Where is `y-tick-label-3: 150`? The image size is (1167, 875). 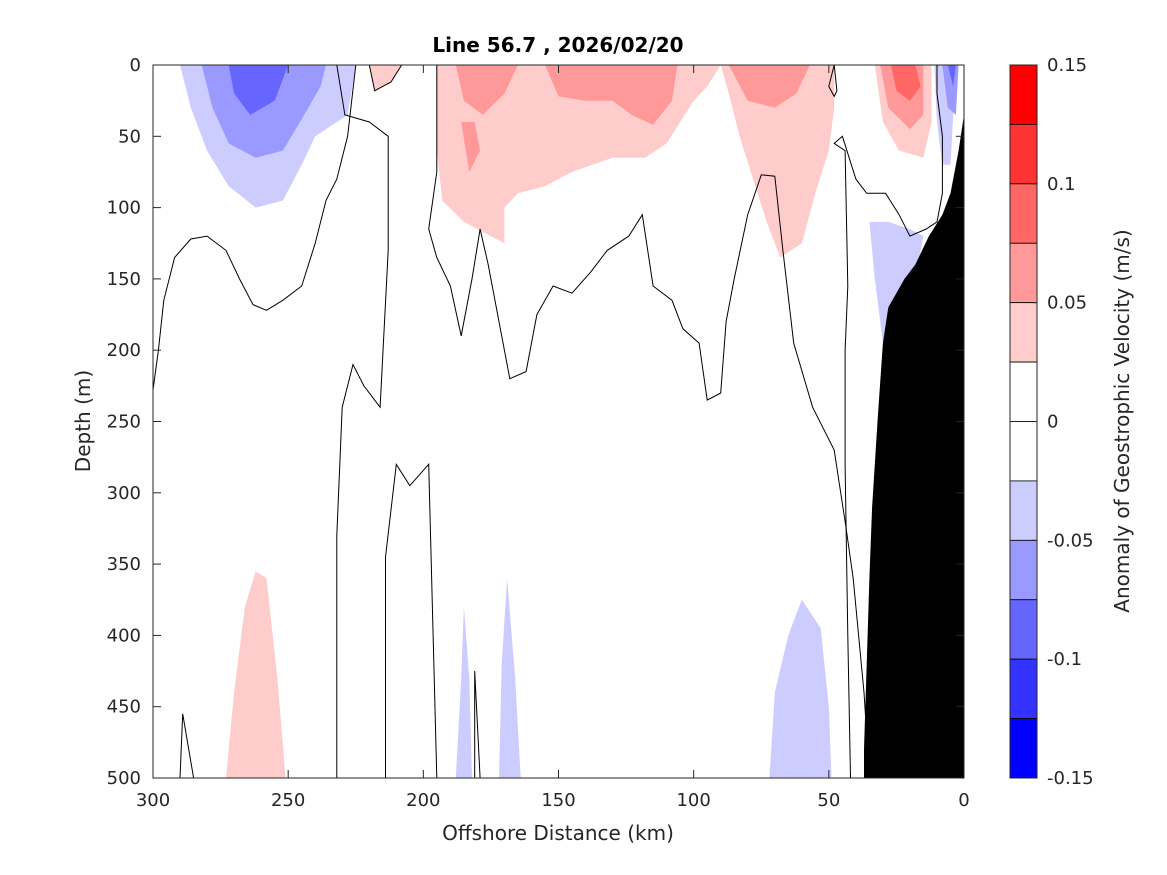 y-tick-label-3: 150 is located at coordinates (124, 279).